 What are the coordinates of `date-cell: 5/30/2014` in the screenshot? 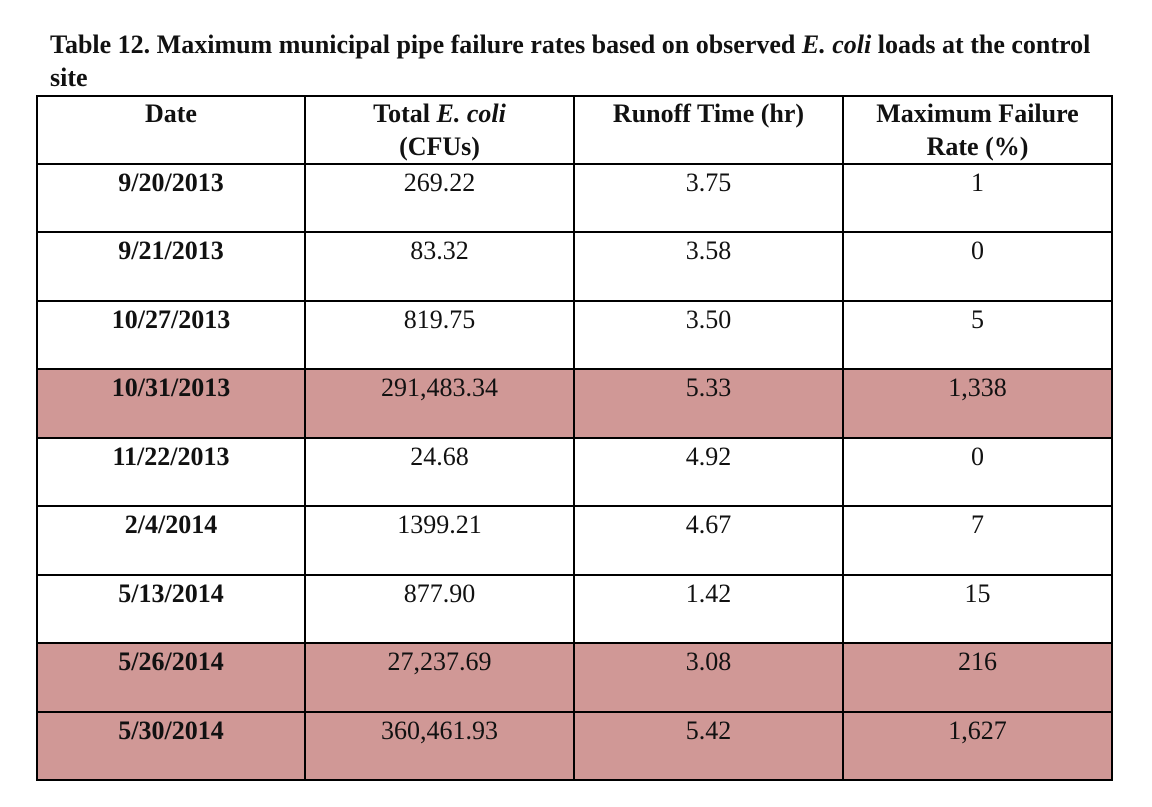 It's located at (171, 745).